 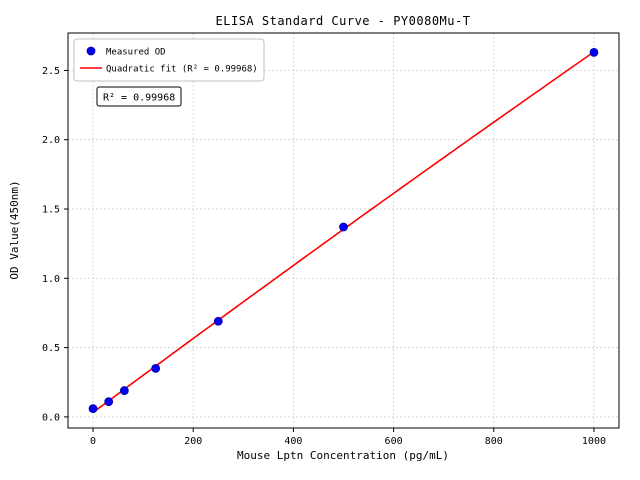 What do you see at coordinates (91, 51) in the screenshot?
I see `legend-marker-measured-od-icon` at bounding box center [91, 51].